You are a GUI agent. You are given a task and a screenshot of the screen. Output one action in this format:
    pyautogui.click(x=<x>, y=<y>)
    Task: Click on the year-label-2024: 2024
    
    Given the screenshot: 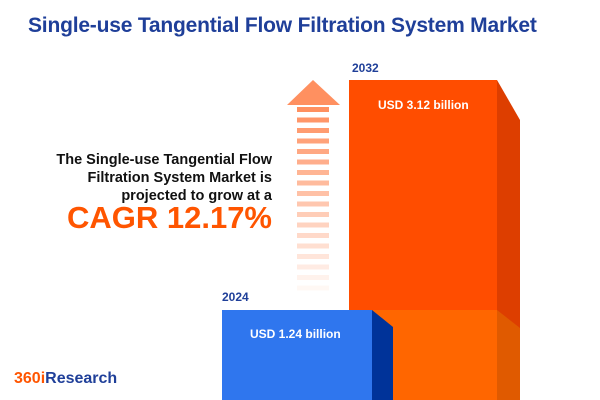 What is the action you would take?
    pyautogui.click(x=235, y=297)
    